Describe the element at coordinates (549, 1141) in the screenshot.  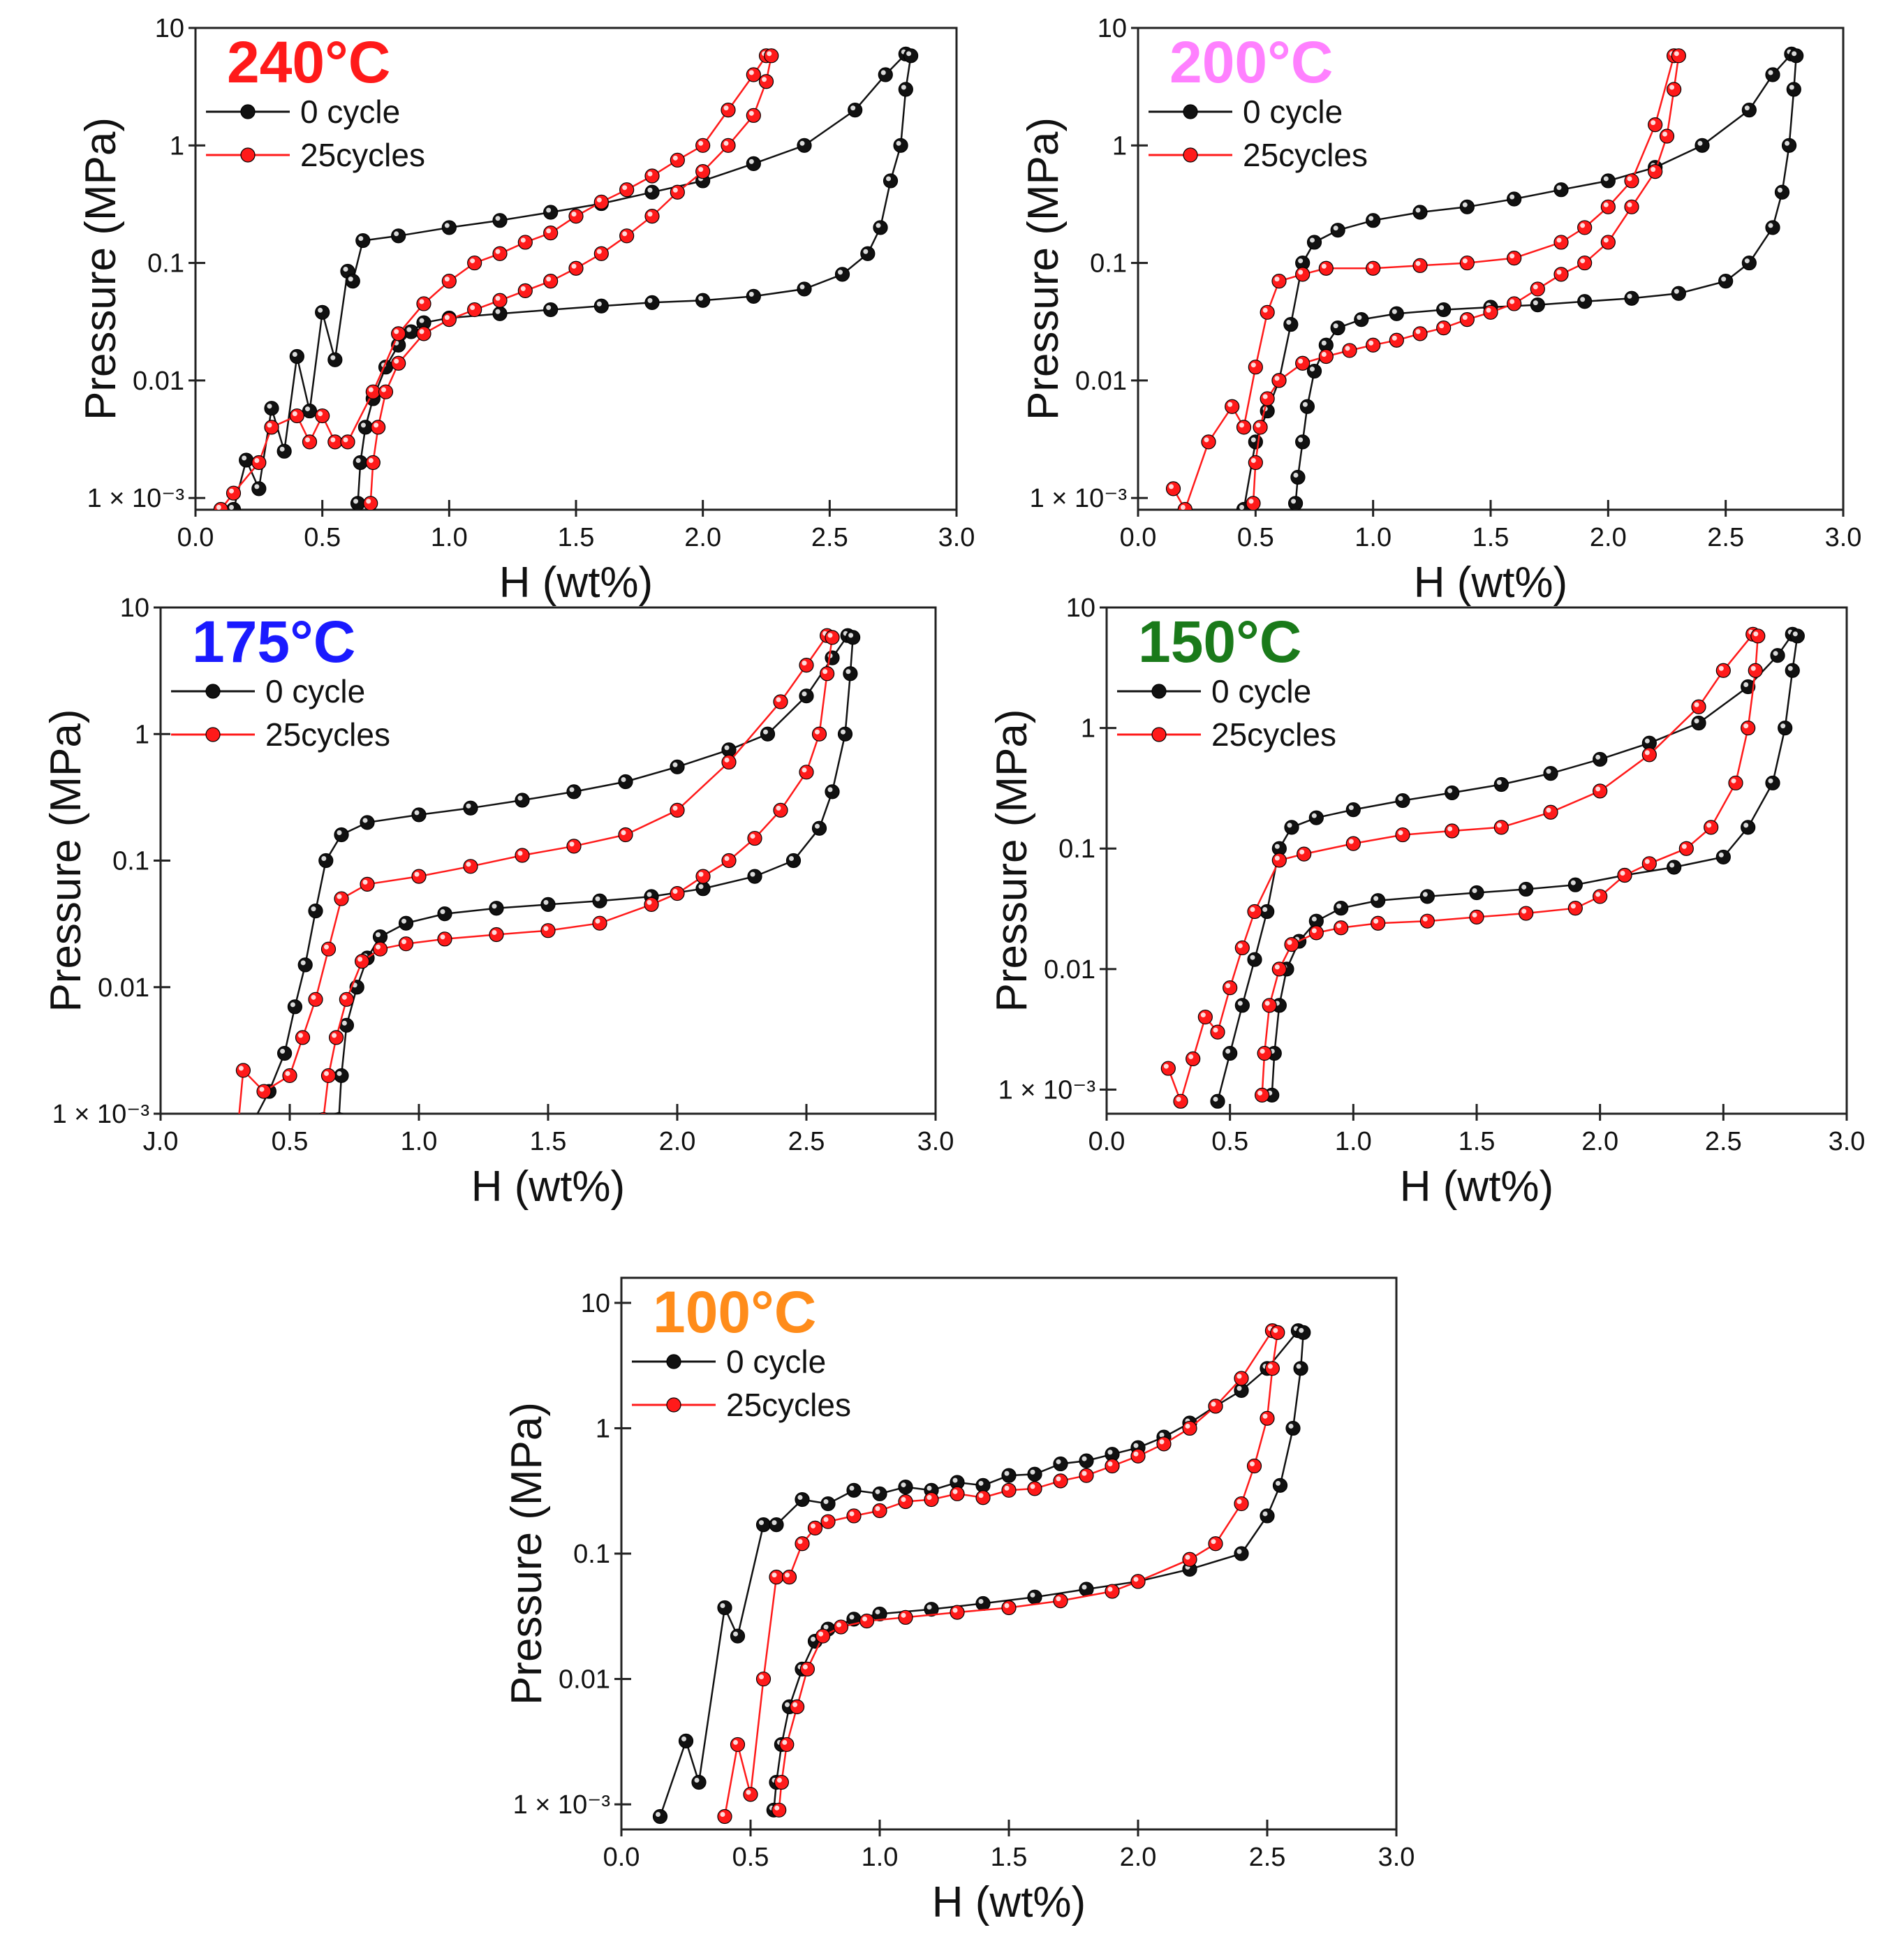
I see `x-tick-label: 1.5` at that location.